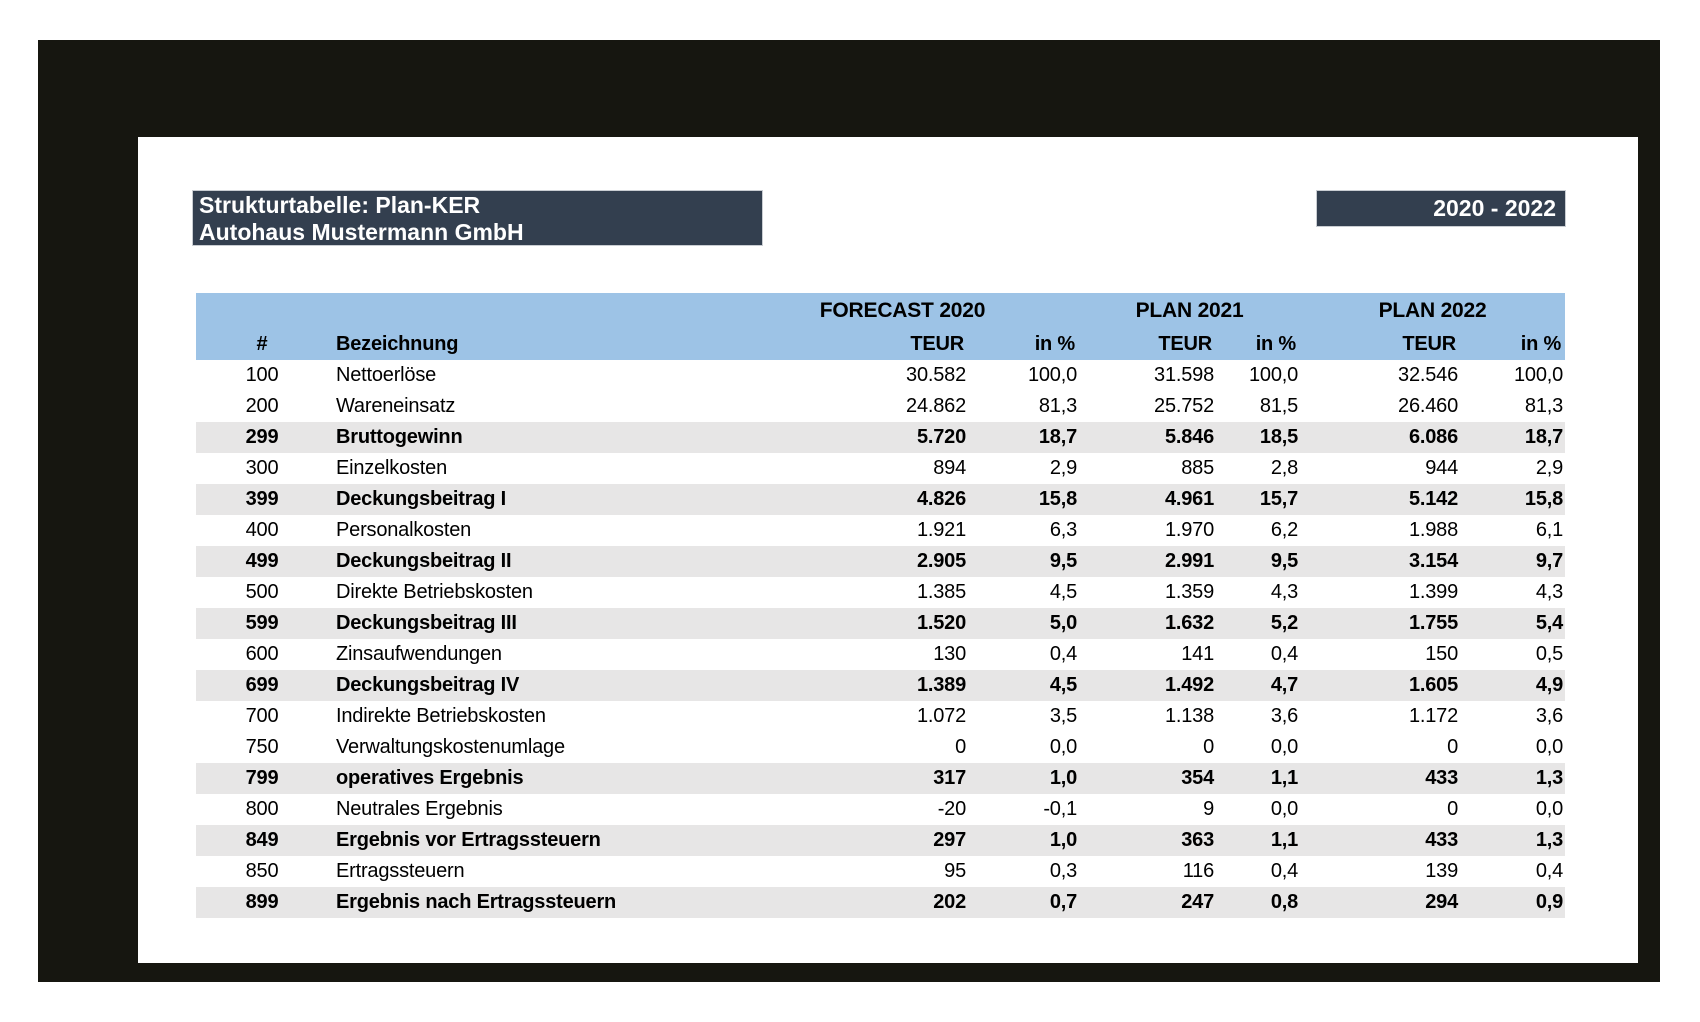 Image resolution: width=1700 pixels, height=1022 pixels. I want to click on row-label: Deckungsbeitrag III, so click(516, 623).